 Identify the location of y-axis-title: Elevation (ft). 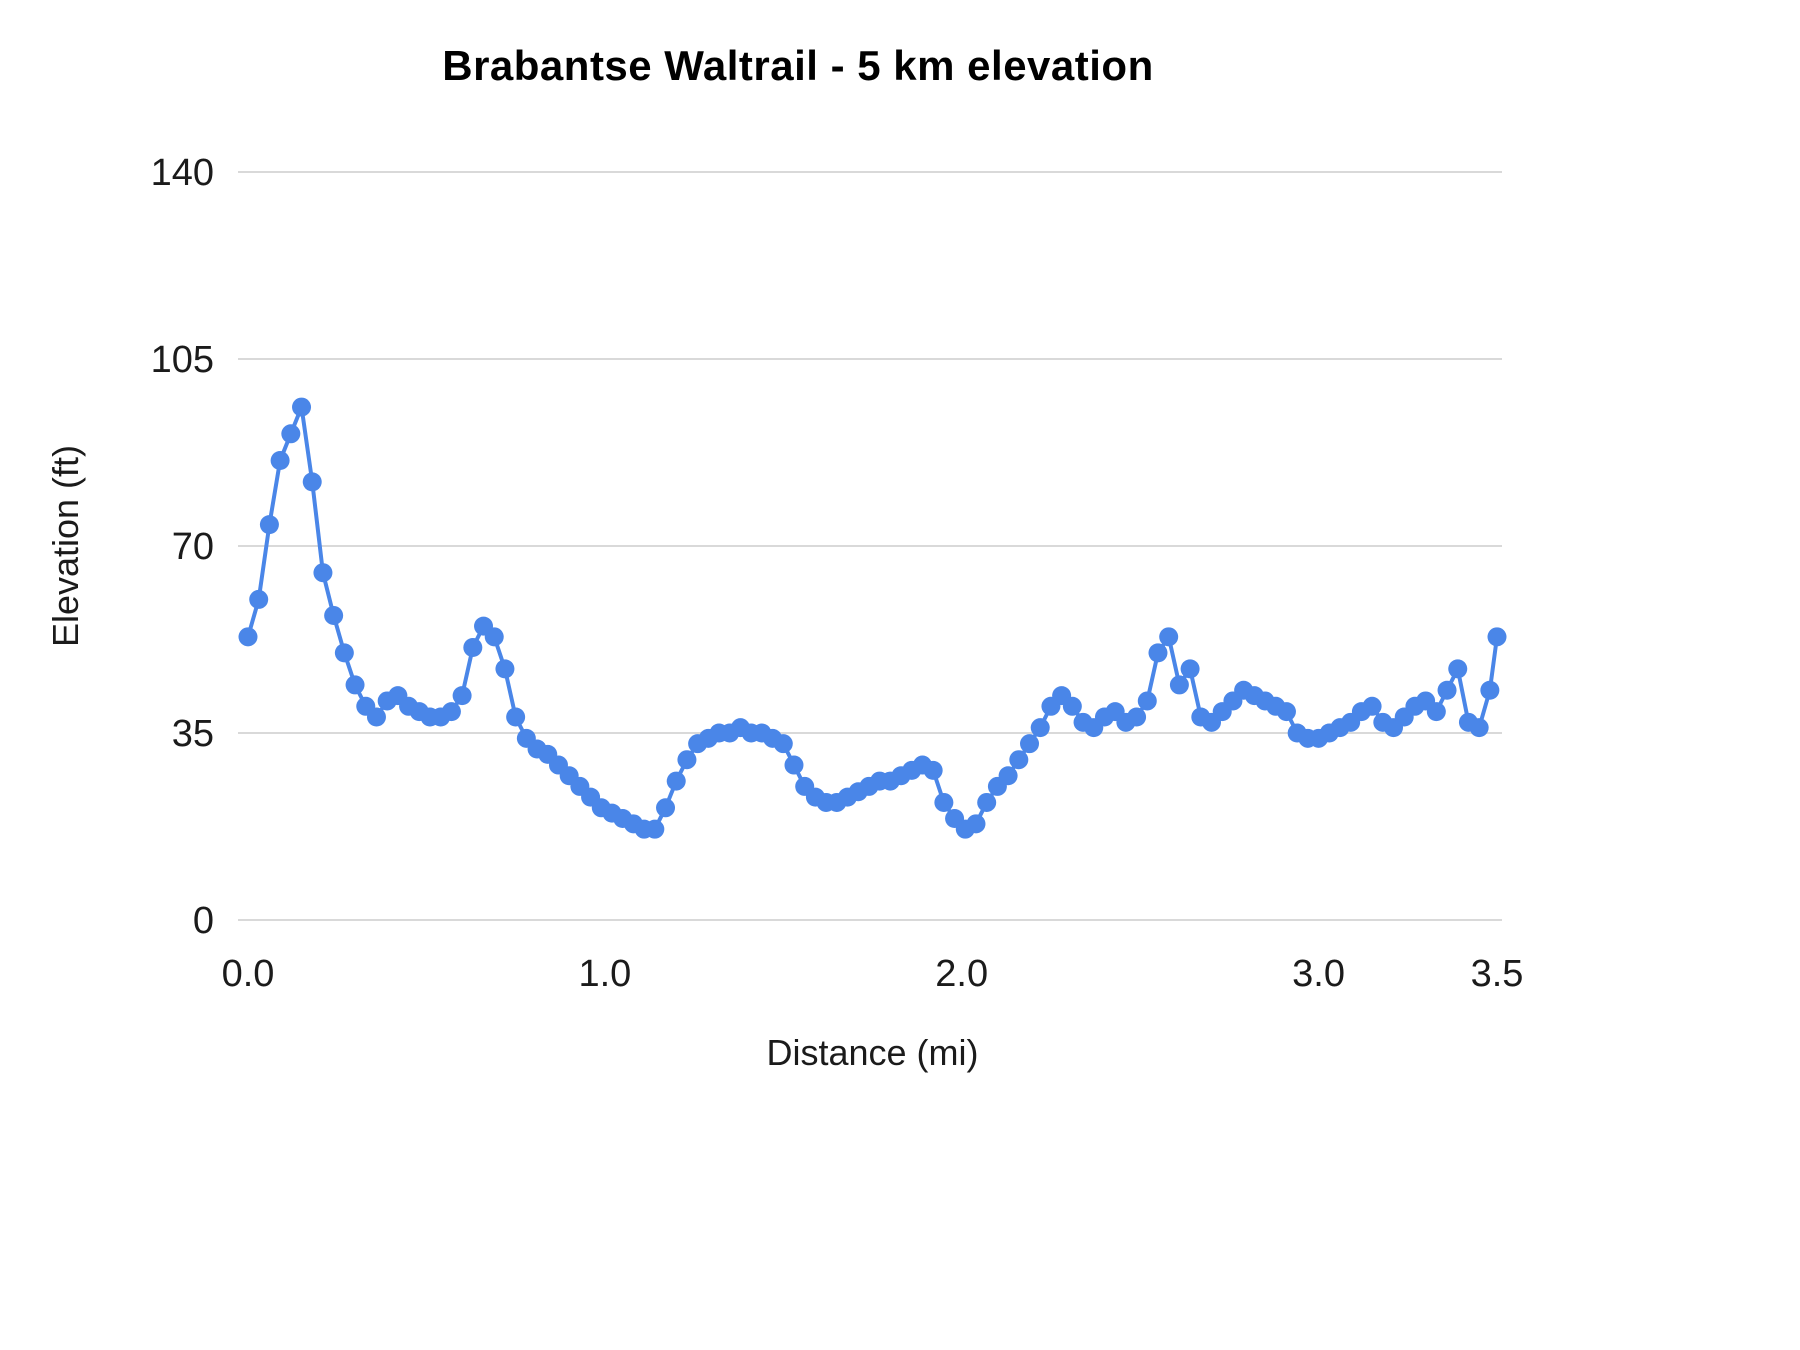
(65, 546).